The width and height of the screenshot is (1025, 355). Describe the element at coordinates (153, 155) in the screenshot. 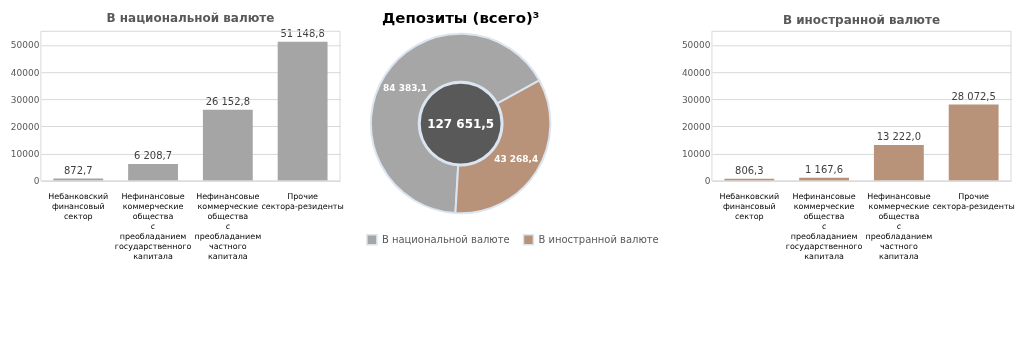

I see `data-label: 6 208,7` at that location.